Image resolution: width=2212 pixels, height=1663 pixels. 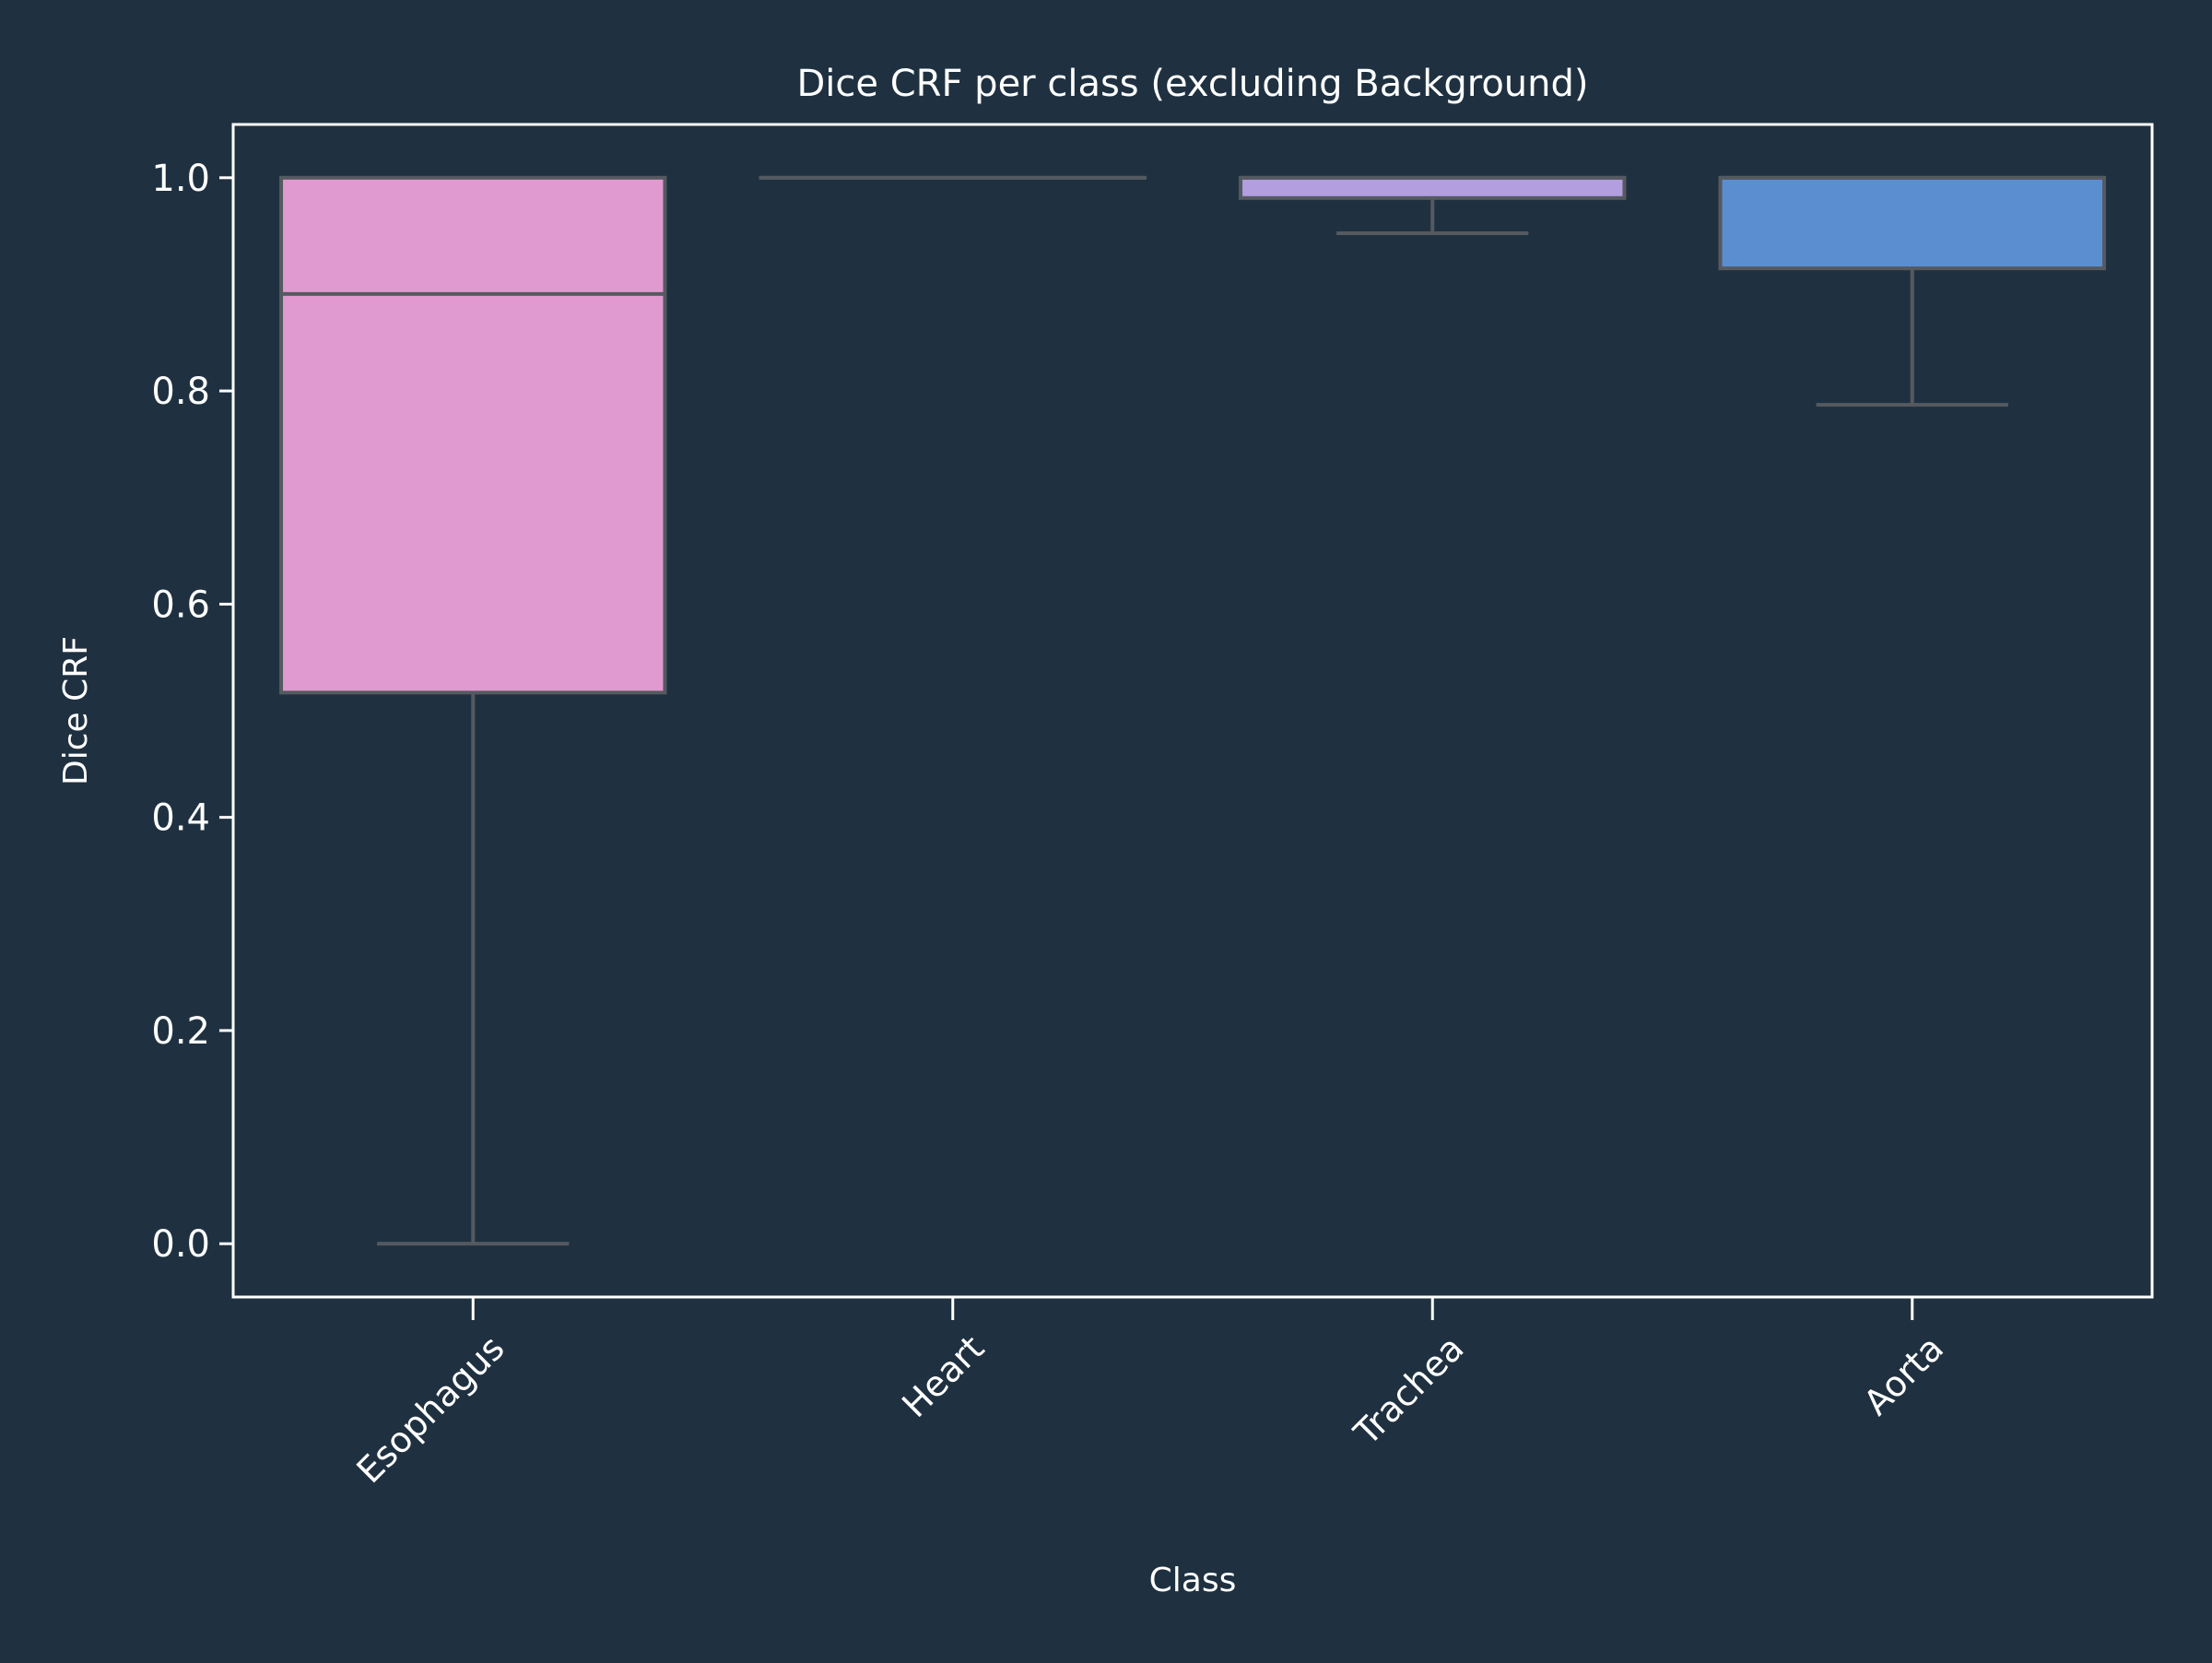 What do you see at coordinates (180, 818) in the screenshot?
I see `y-tick-label: 0.4` at bounding box center [180, 818].